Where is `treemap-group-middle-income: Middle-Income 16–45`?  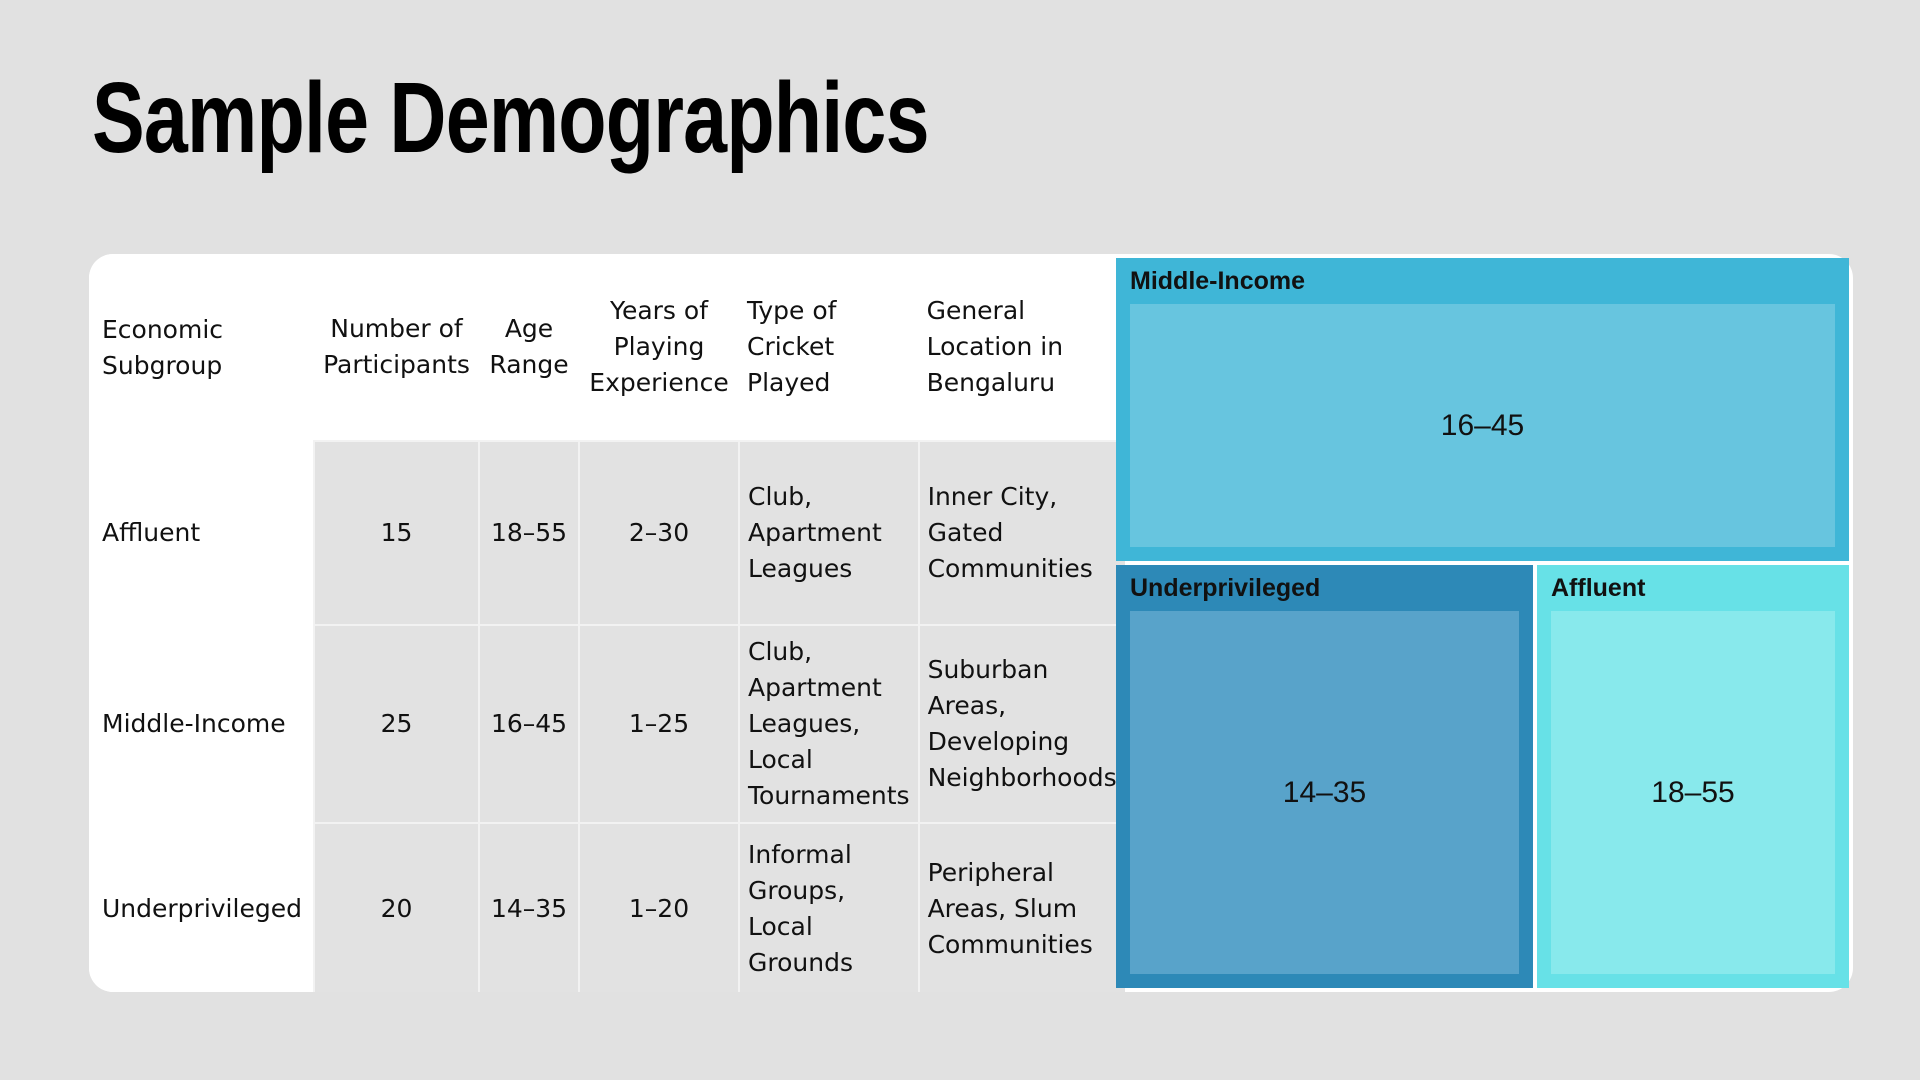
treemap-group-middle-income: Middle-Income 16–45 is located at coordinates (1482, 409).